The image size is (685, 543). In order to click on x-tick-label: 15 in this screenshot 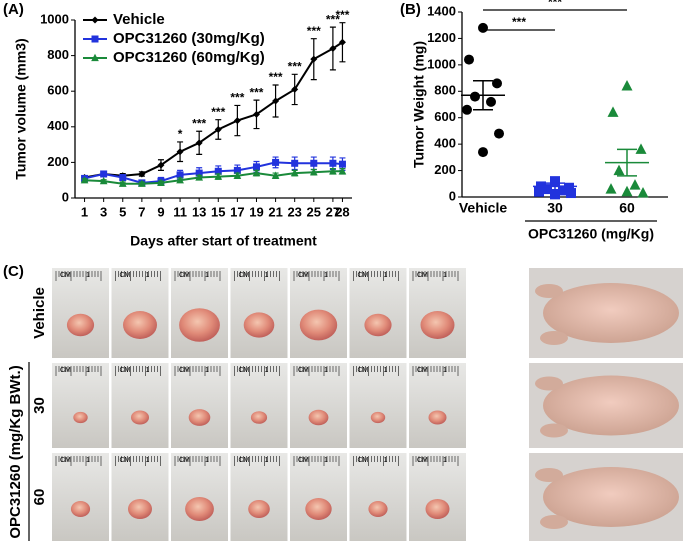, I will do `click(218, 211)`.